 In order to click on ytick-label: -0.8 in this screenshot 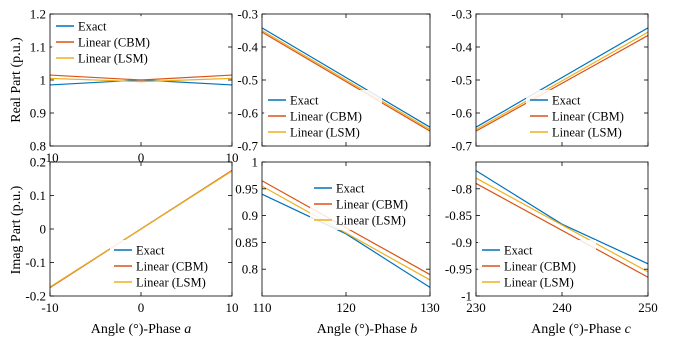, I will do `click(461, 188)`.